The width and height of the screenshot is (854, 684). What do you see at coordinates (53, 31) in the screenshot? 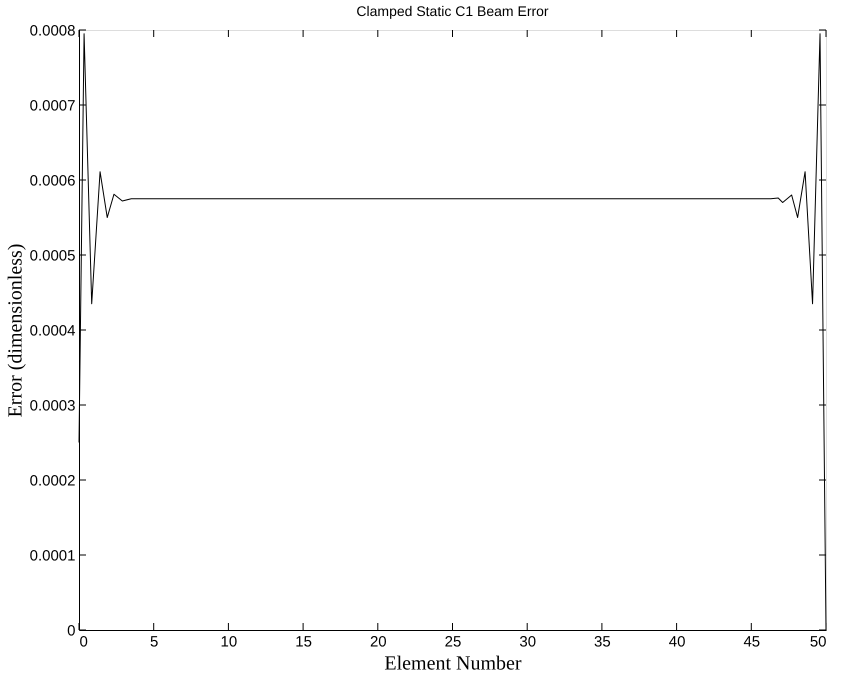
I see `y-tick-label: 0.0008` at bounding box center [53, 31].